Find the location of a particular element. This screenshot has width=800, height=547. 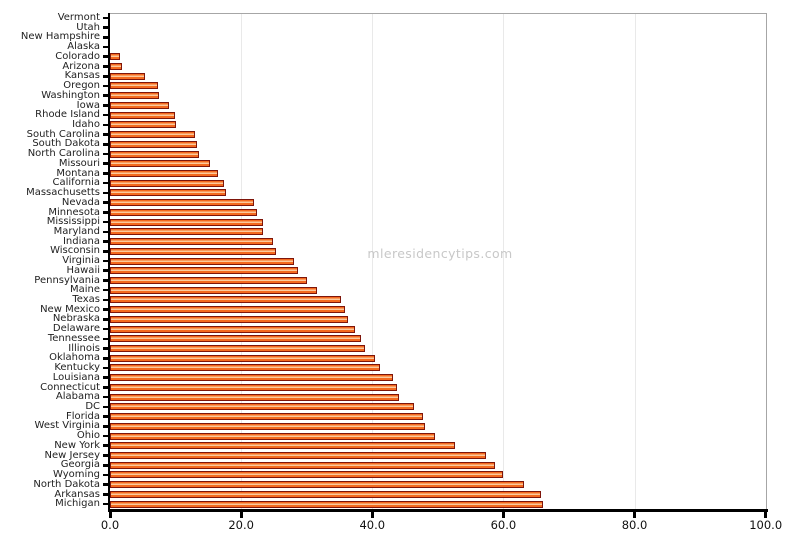

category-label: Nebraska is located at coordinates (76, 319).